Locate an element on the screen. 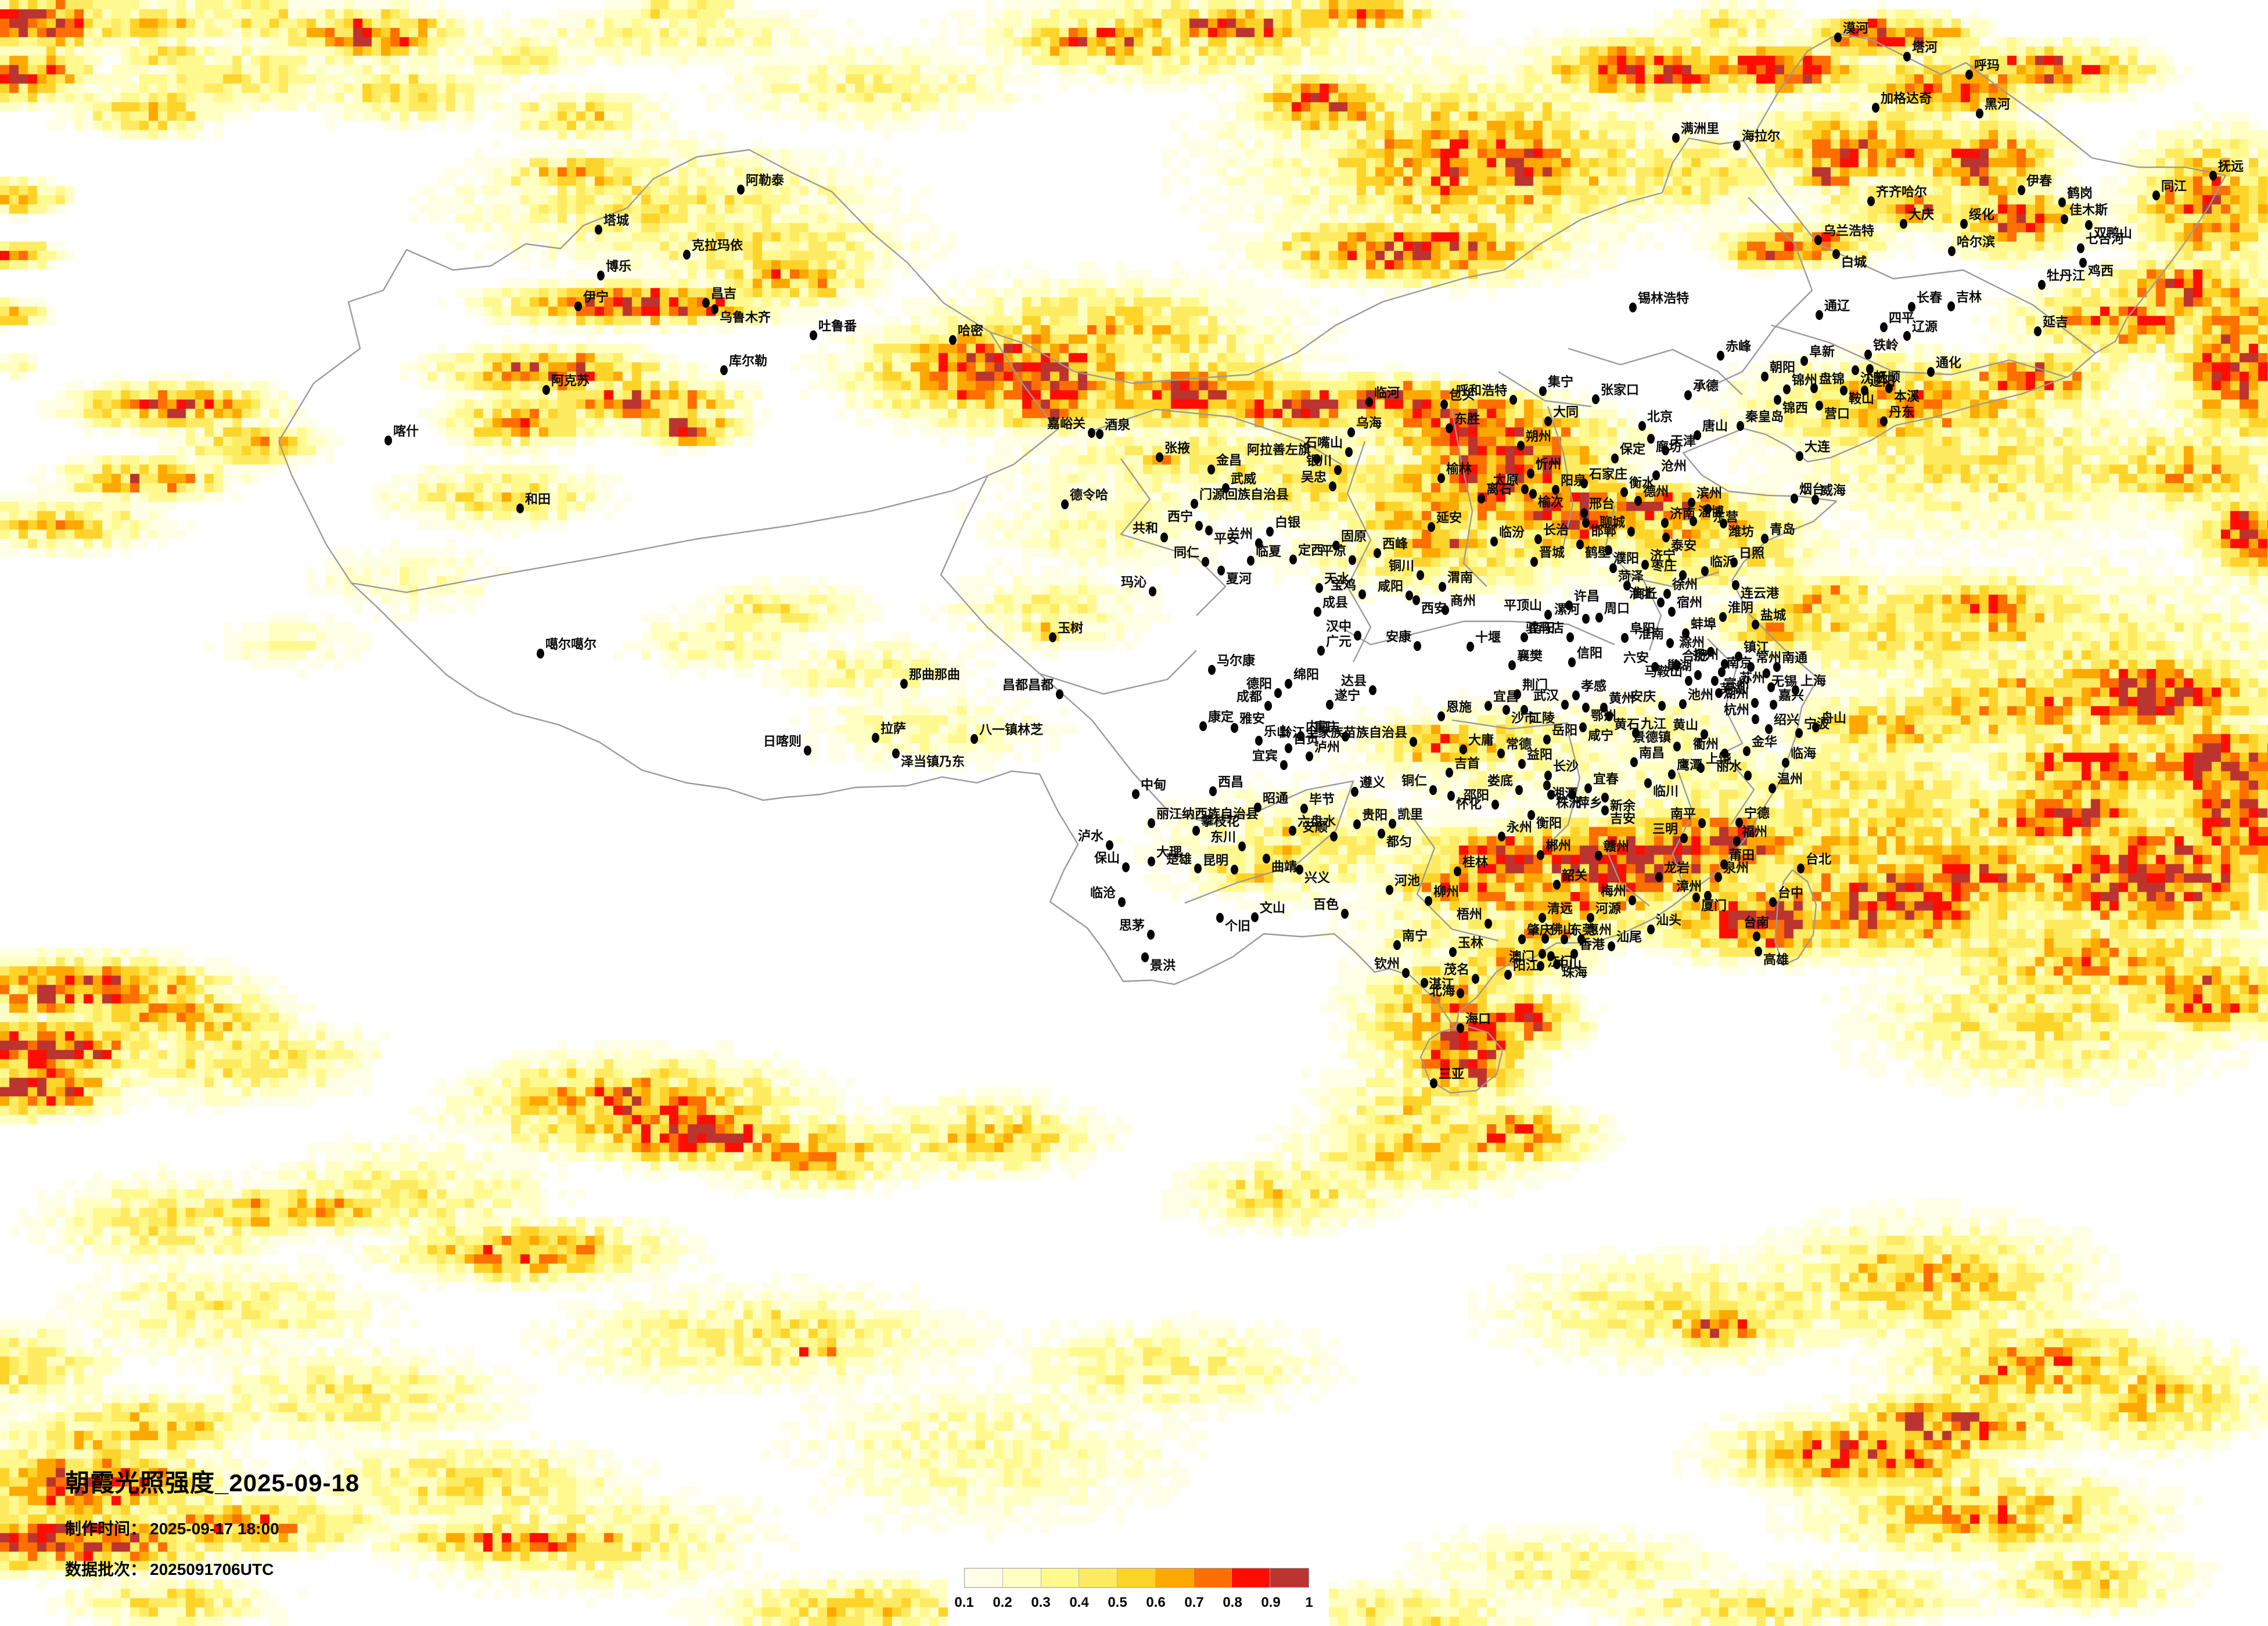  city-label: 淮北 is located at coordinates (1642, 593).